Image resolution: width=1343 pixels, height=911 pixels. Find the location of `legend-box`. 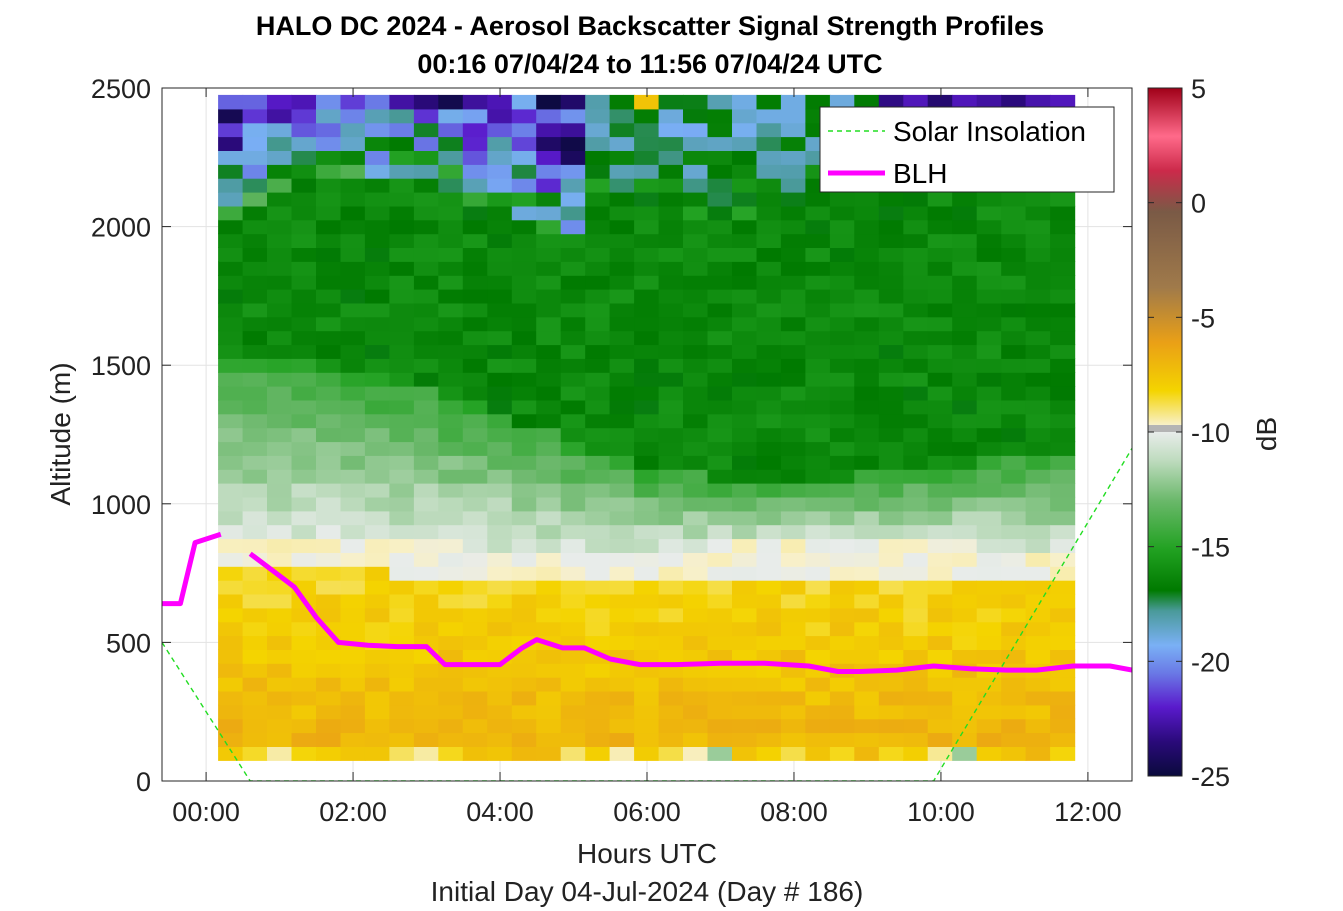

legend-box is located at coordinates (967, 149).